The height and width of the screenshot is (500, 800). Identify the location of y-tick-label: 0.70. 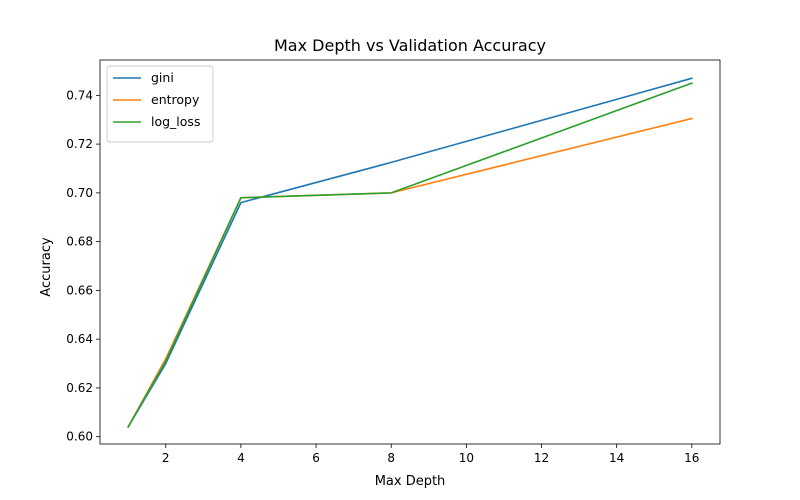
(79, 193).